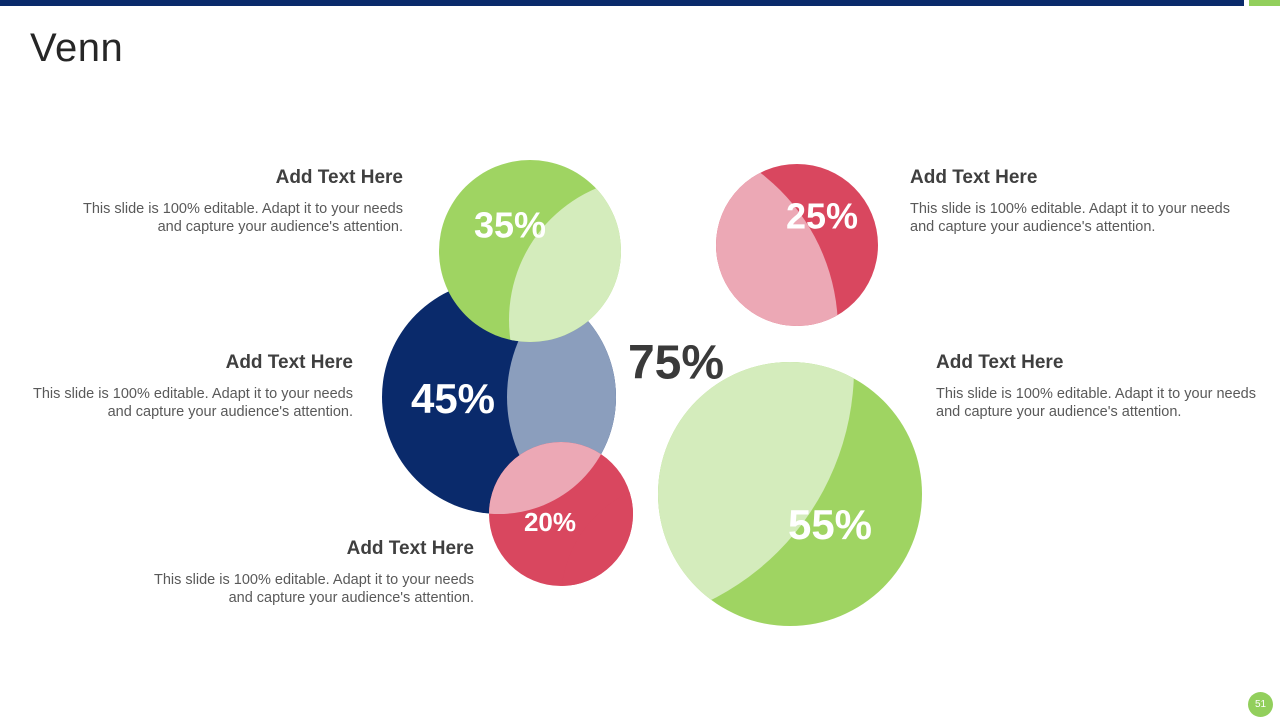  What do you see at coordinates (622, 3) in the screenshot?
I see `top-bar` at bounding box center [622, 3].